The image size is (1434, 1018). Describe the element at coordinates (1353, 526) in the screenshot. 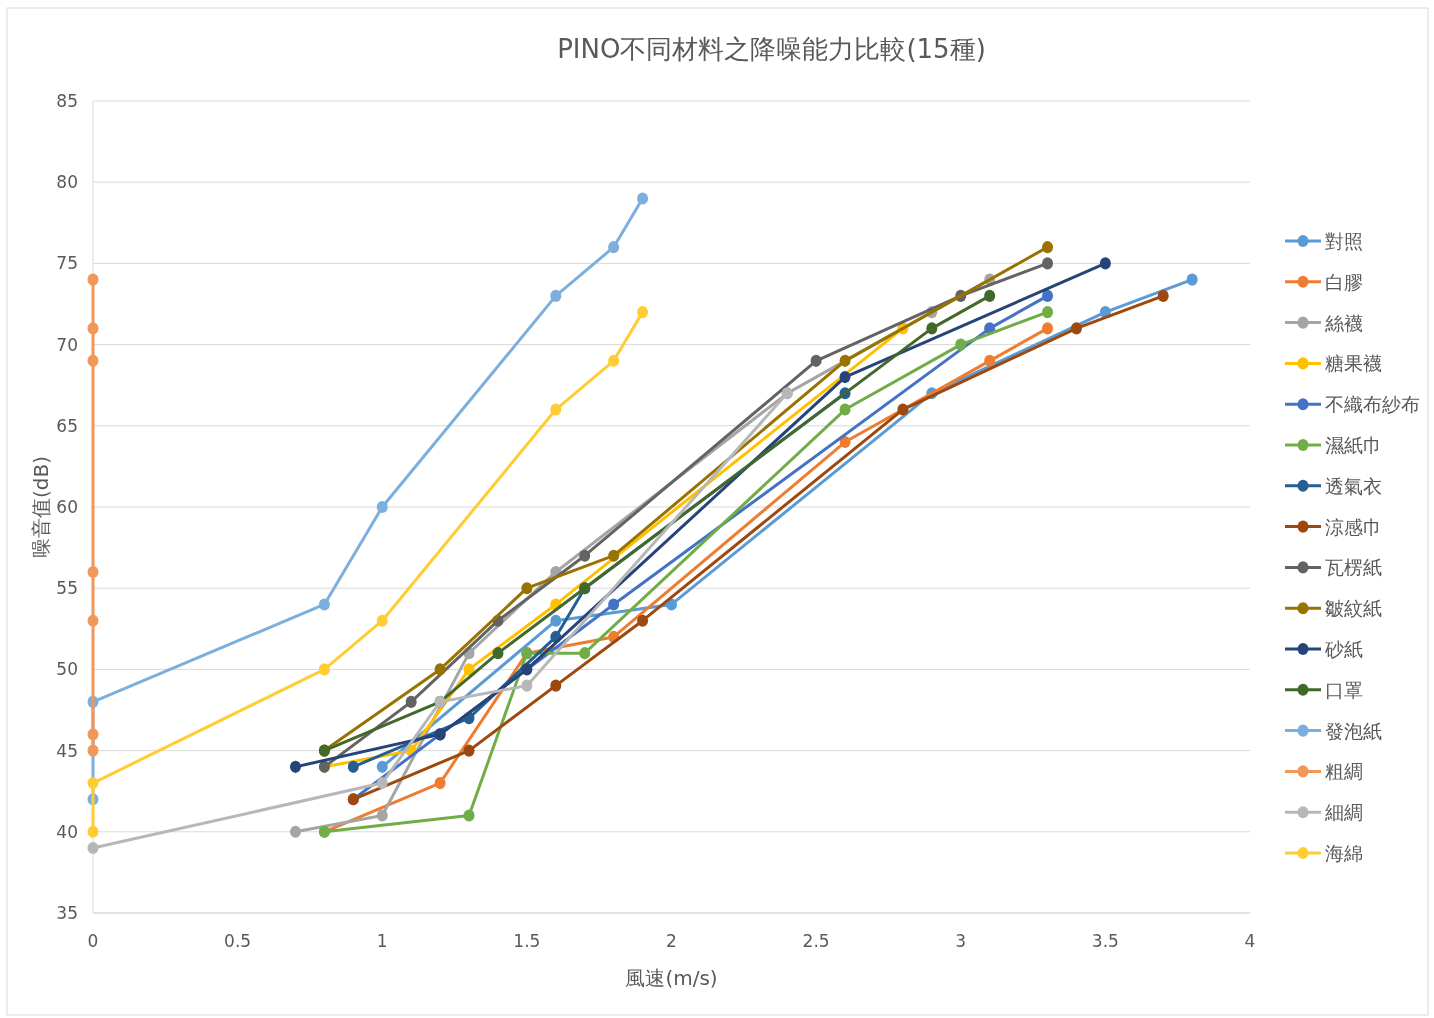

I see `legend-label: 涼感巾` at that location.